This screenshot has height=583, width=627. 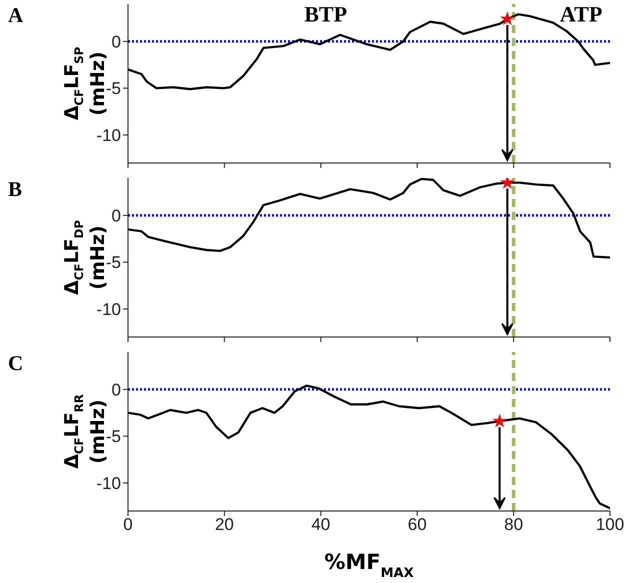 What do you see at coordinates (581, 14) in the screenshot?
I see `annotation: ATP` at bounding box center [581, 14].